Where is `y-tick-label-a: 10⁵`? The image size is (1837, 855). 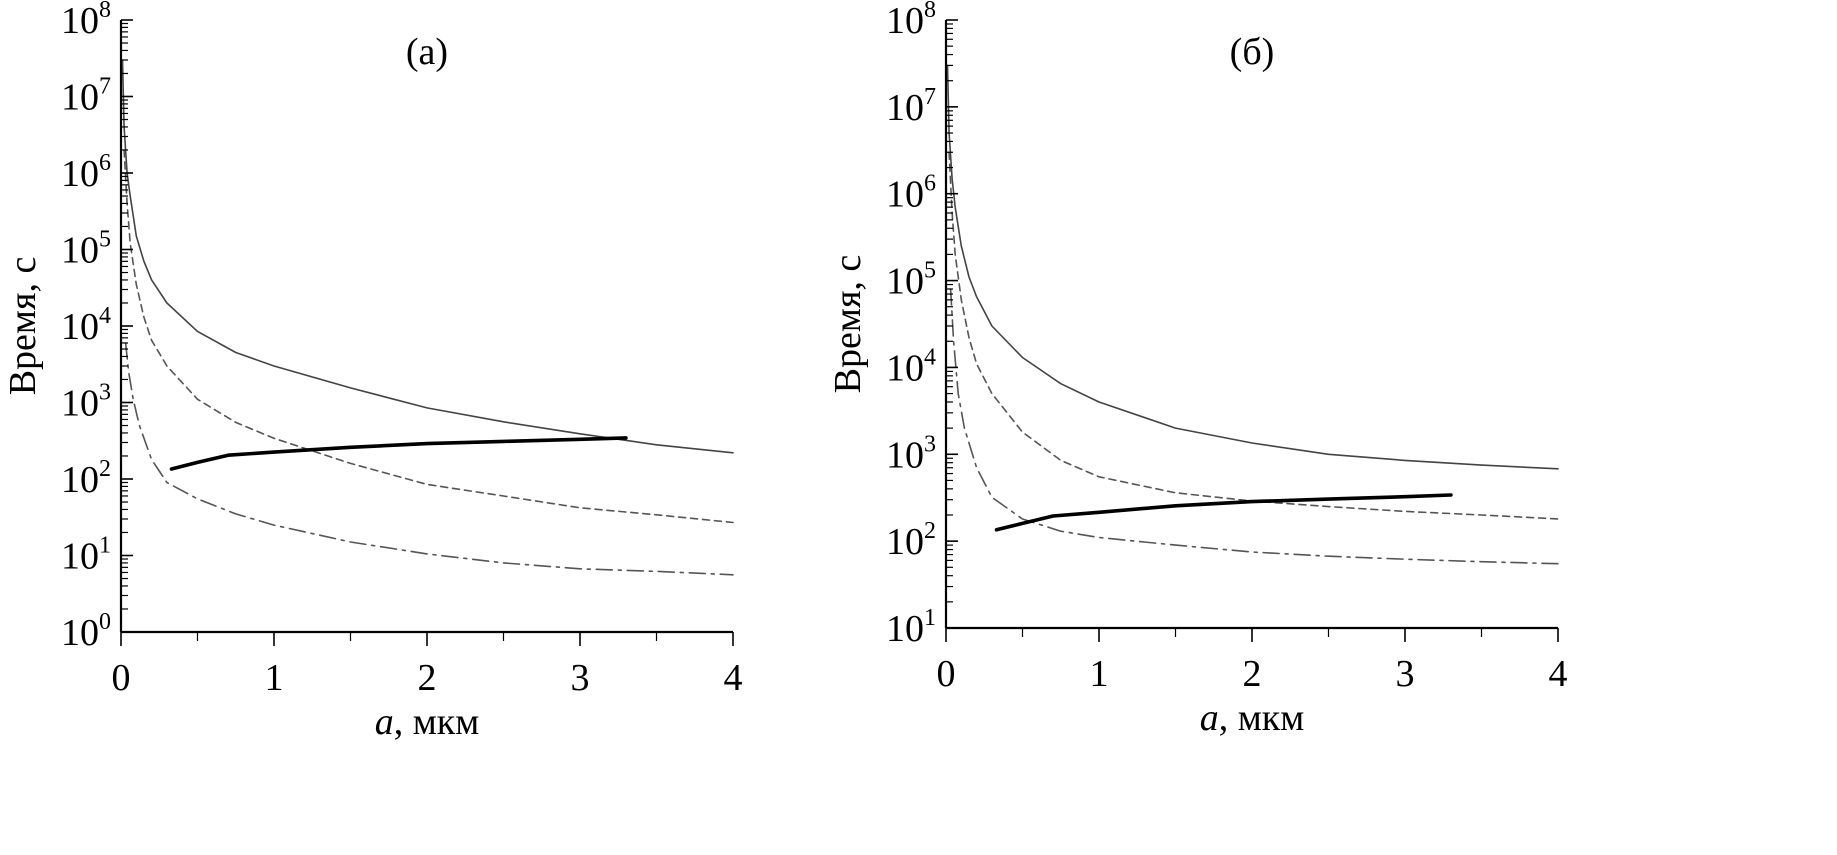 y-tick-label-a: 10⁵ is located at coordinates (86, 249).